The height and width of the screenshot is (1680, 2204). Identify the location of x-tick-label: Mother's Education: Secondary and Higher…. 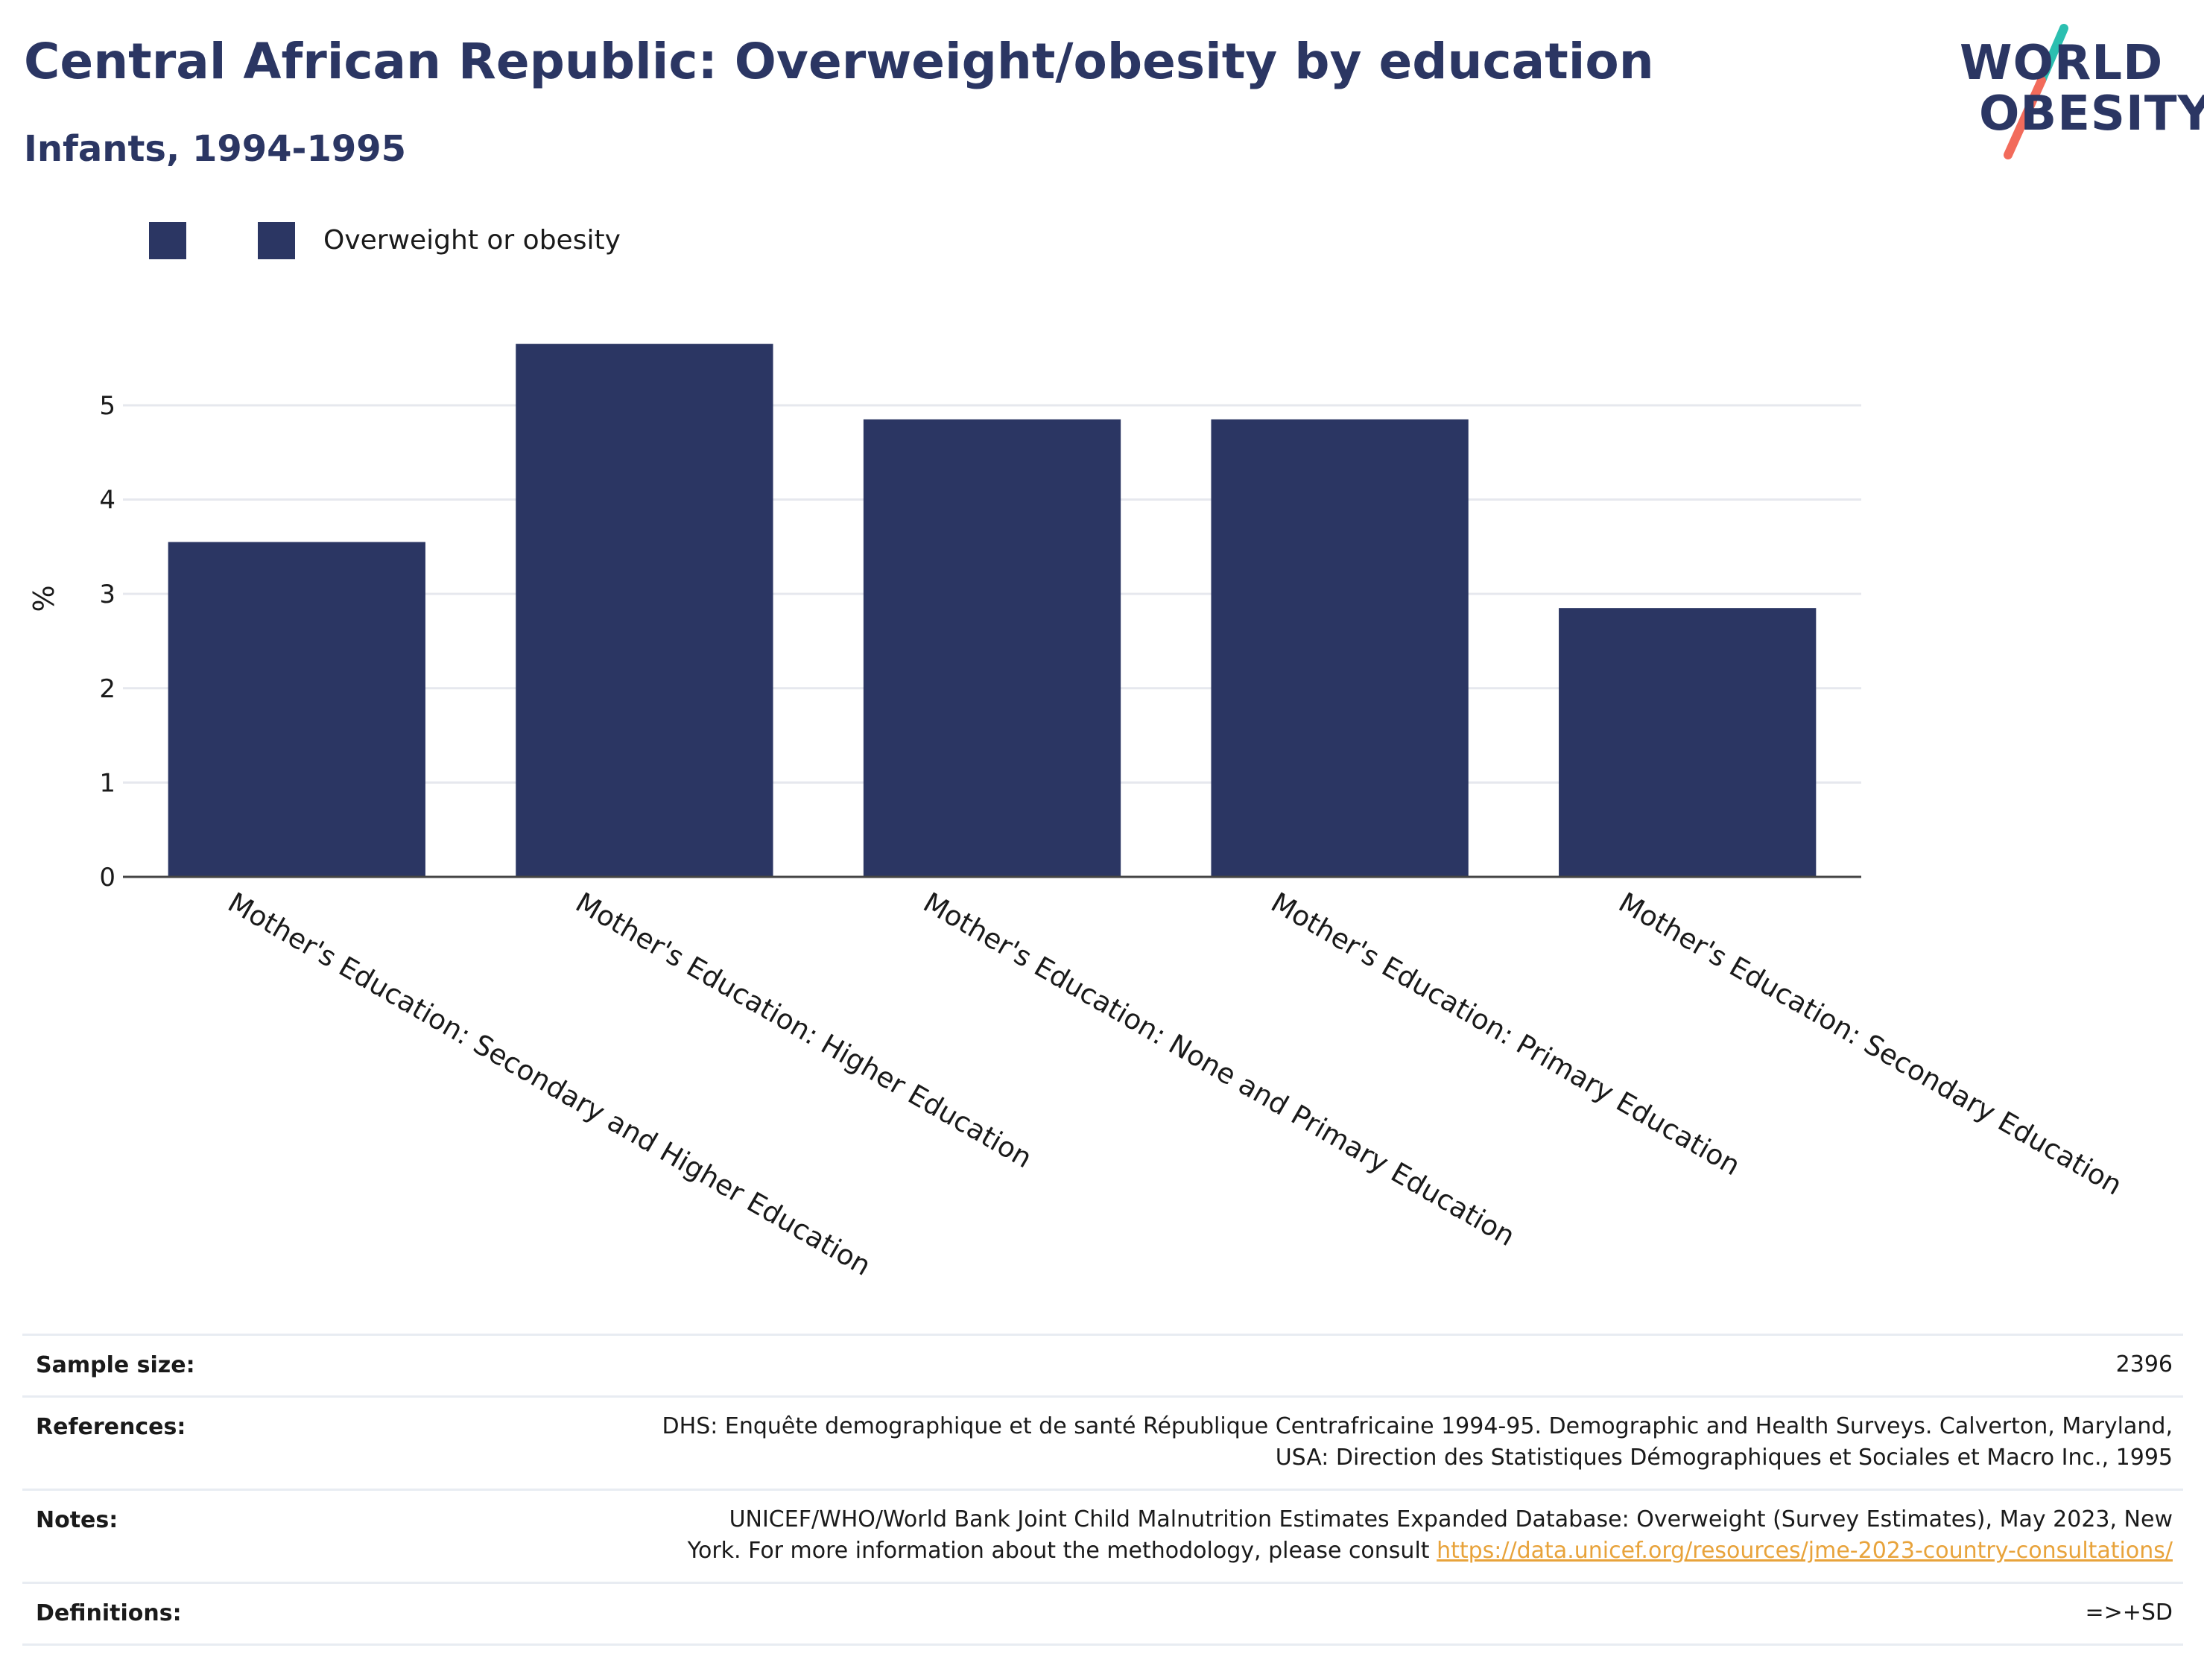
(549, 1084).